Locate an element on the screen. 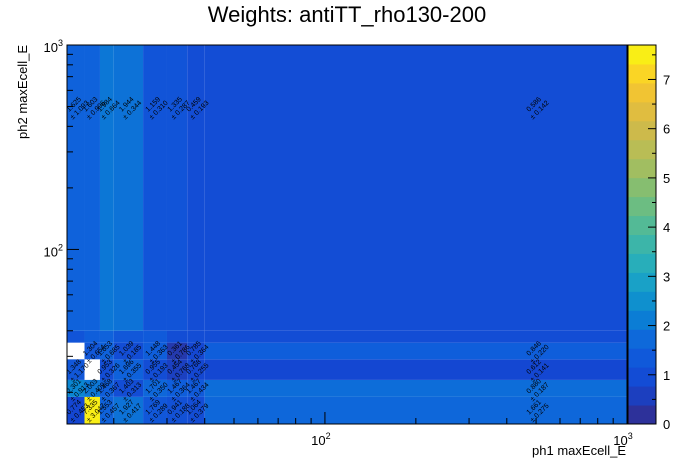 This screenshot has height=472, width=696. y-tick-label: 10² is located at coordinates (53, 250).